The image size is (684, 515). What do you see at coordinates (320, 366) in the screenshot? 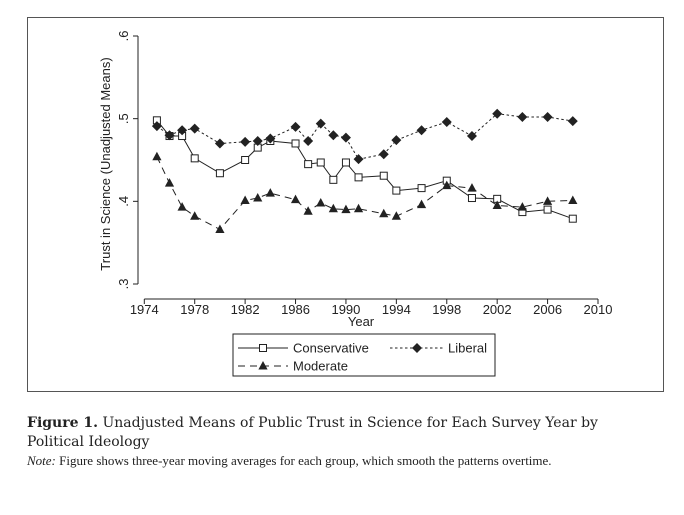
I see `legend-moderate-label: Moderate` at bounding box center [320, 366].